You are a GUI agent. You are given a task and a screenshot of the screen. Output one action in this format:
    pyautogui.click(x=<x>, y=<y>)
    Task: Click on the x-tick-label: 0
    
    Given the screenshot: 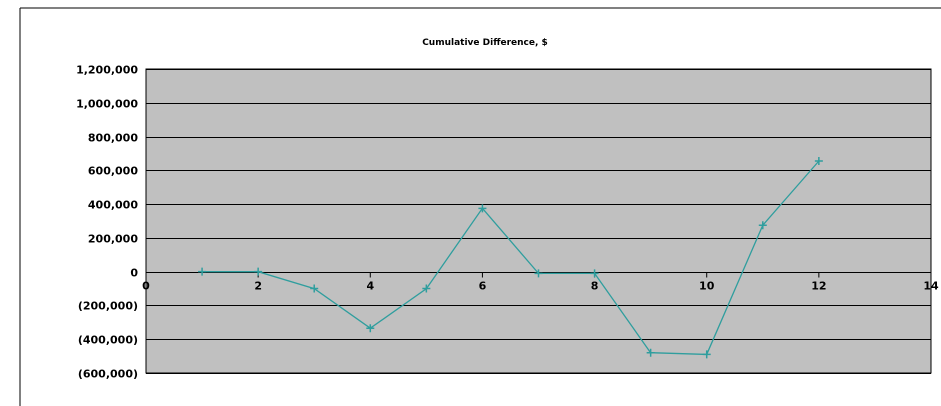 What is the action you would take?
    pyautogui.click(x=146, y=286)
    